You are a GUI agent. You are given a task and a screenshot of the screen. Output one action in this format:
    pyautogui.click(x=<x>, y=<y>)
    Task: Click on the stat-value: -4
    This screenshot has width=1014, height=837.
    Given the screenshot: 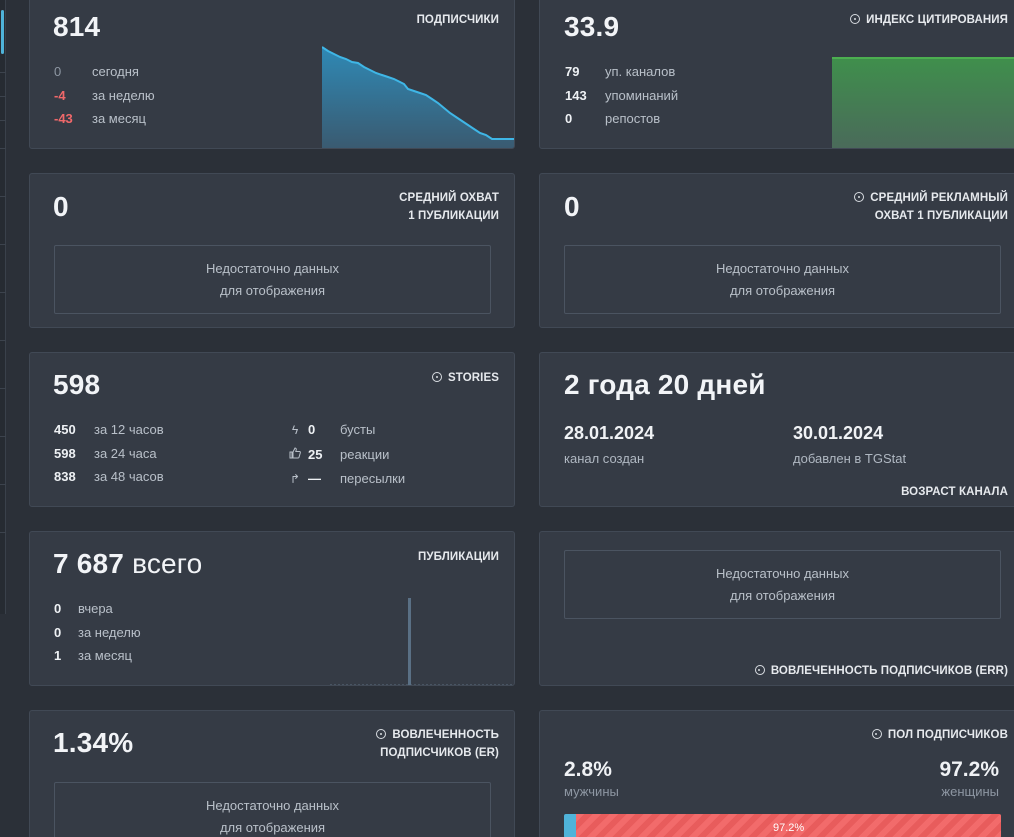 What is the action you would take?
    pyautogui.click(x=60, y=95)
    